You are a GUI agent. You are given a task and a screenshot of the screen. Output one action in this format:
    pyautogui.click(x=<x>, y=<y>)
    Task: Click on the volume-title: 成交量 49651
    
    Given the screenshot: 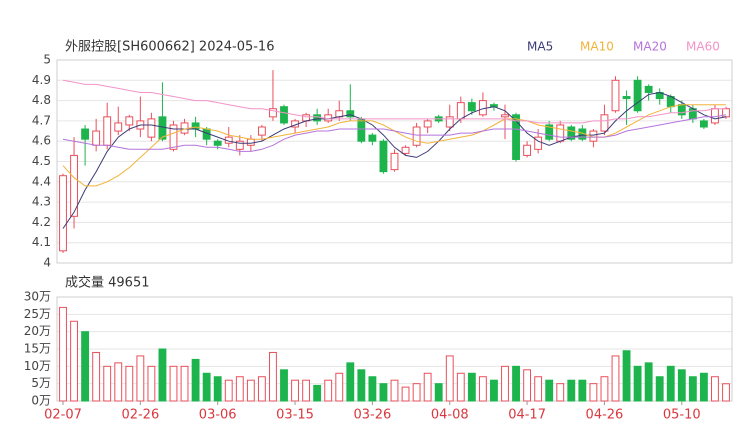 What is the action you would take?
    pyautogui.click(x=107, y=283)
    